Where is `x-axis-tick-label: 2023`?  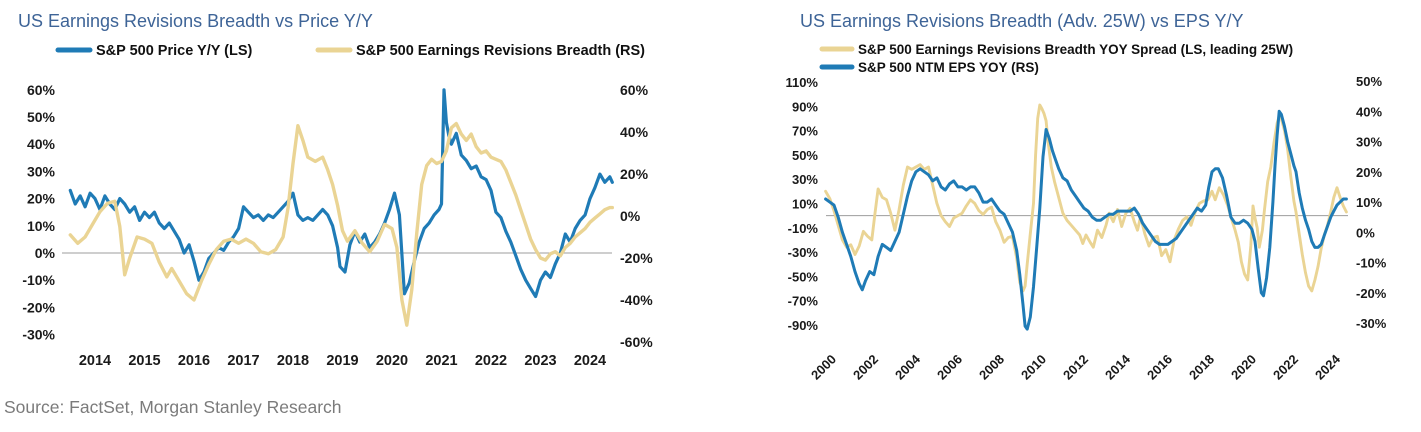 x-axis-tick-label: 2023 is located at coordinates (540, 361).